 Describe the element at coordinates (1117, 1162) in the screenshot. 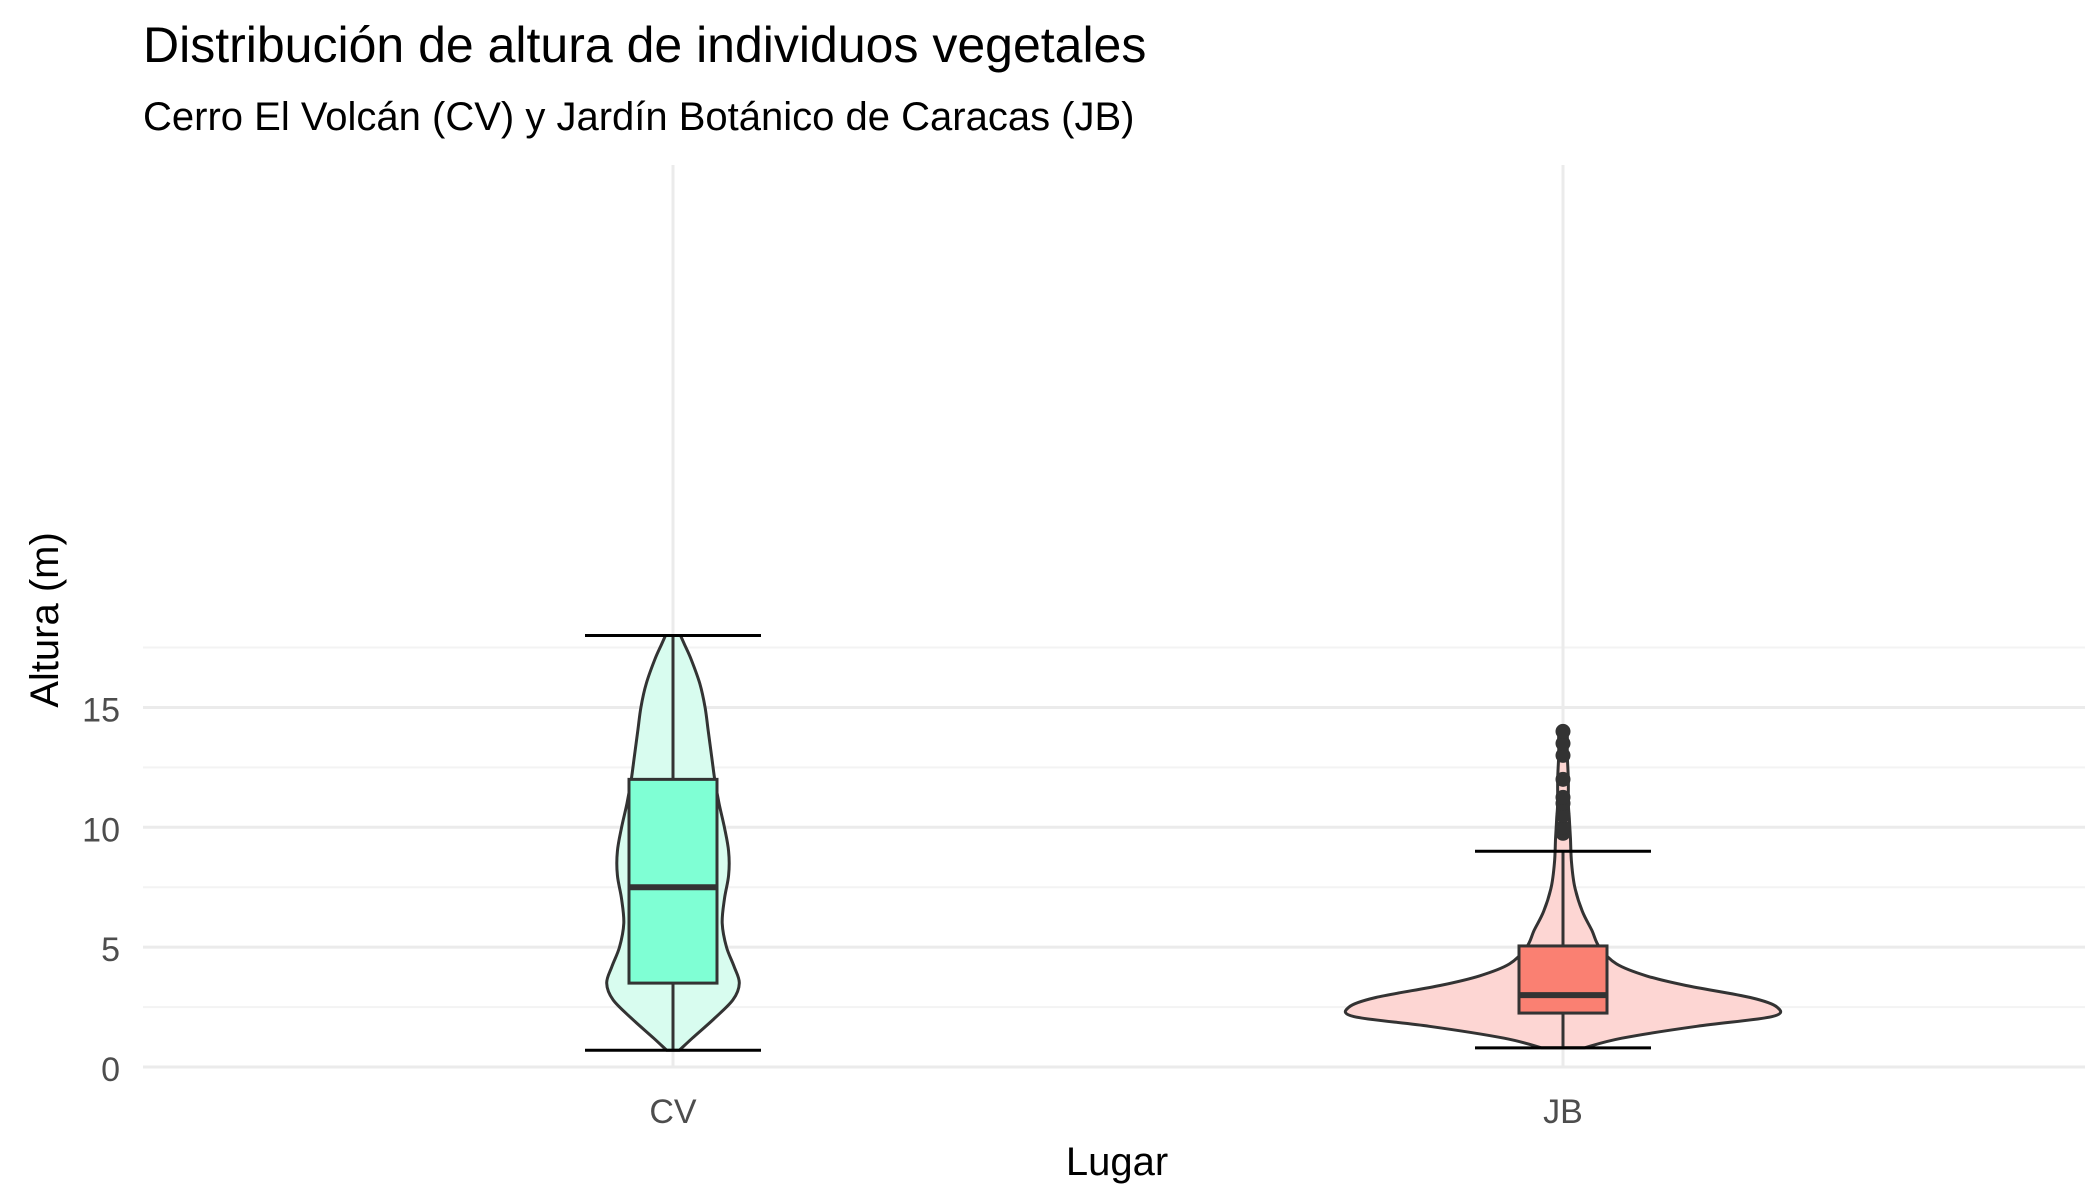

I see `x-axis-title: Lugar` at that location.